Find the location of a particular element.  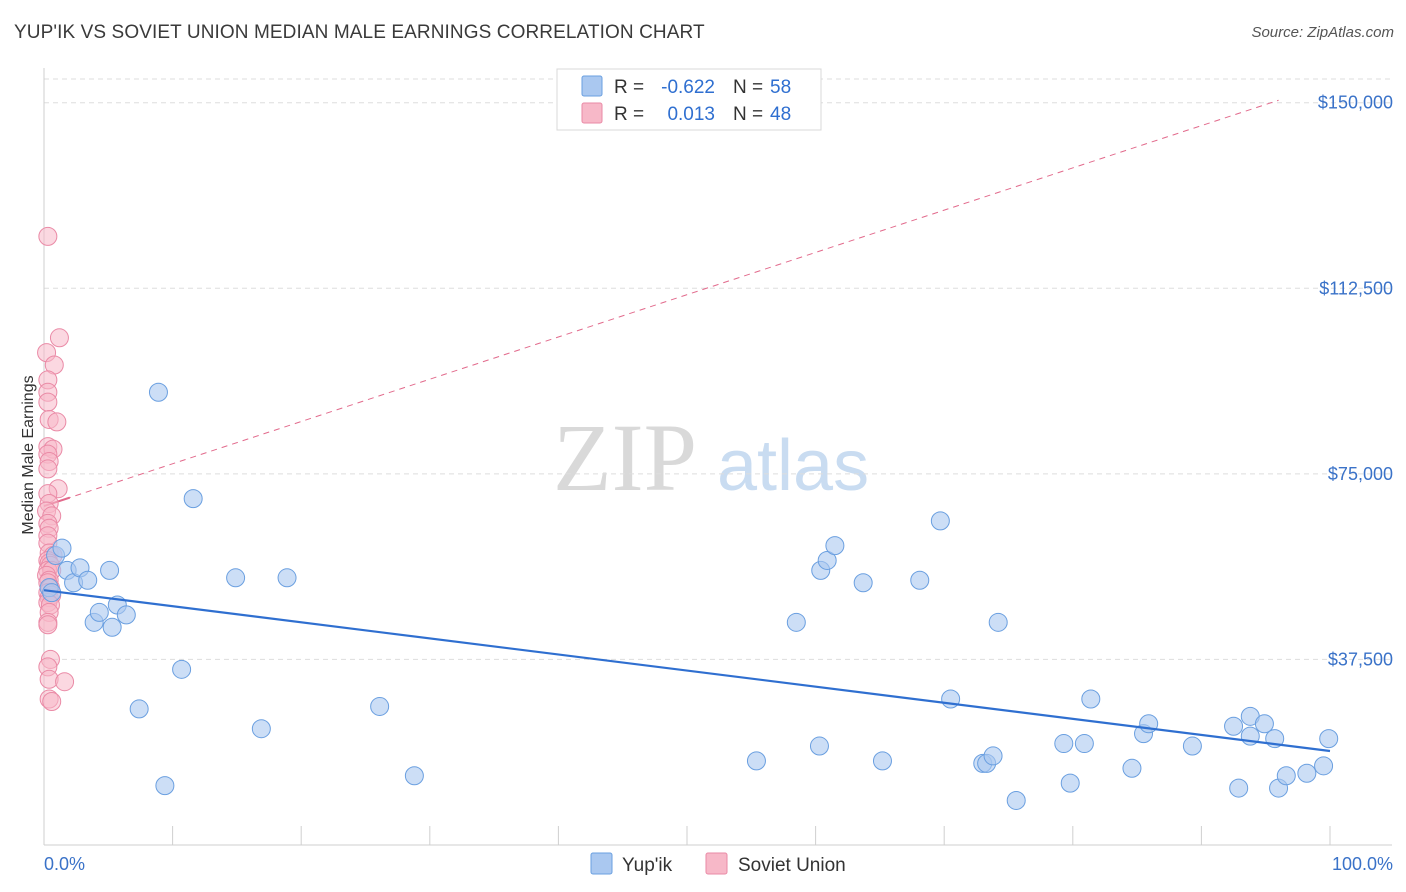

watermark-atlas: atlas is located at coordinates (793, 466).